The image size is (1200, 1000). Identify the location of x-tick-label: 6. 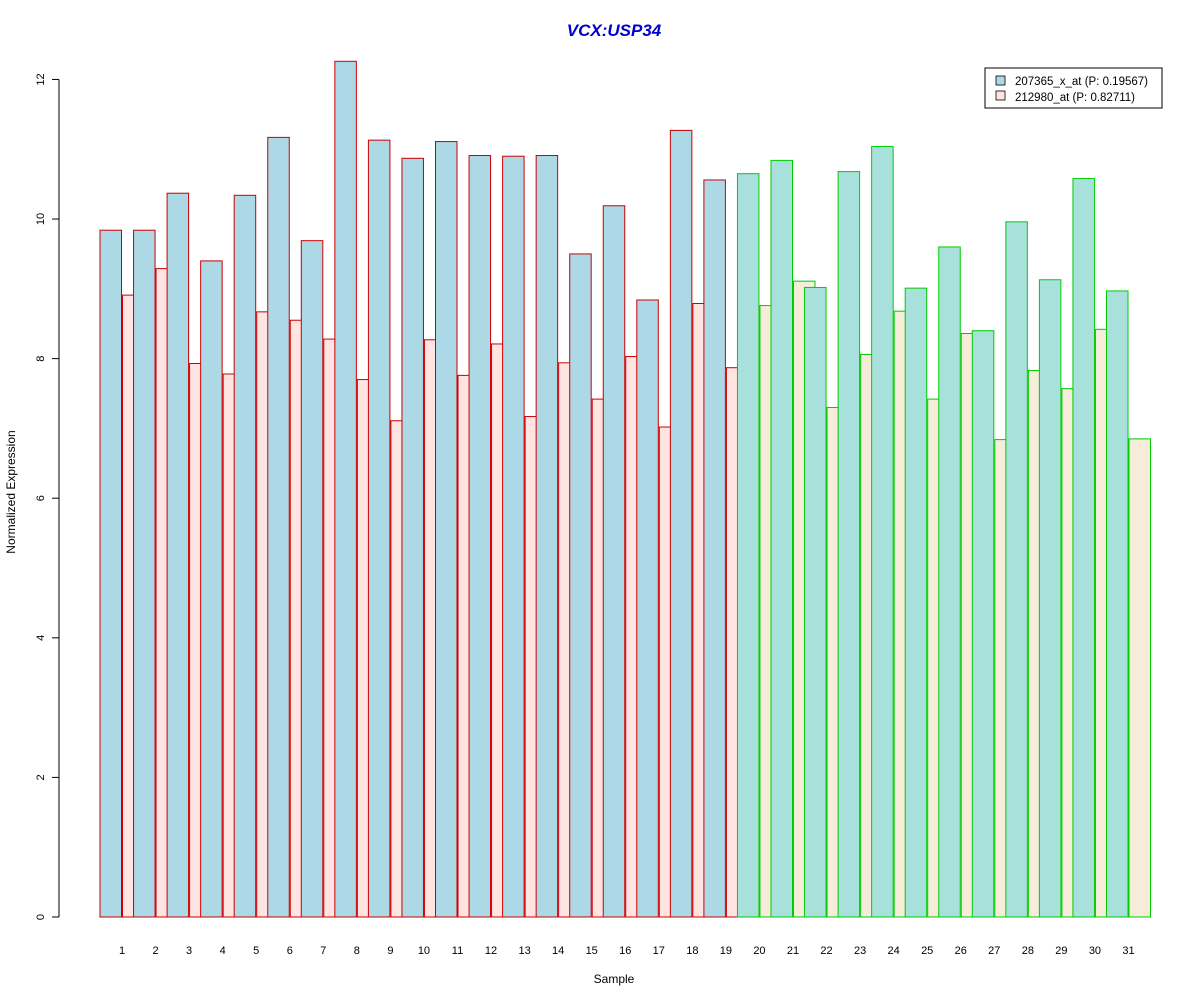
(290, 951).